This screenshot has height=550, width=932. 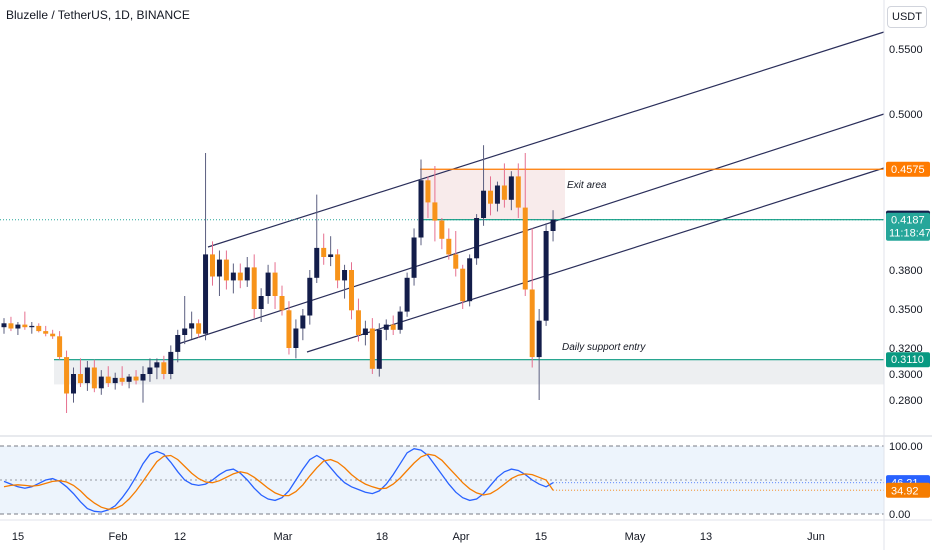 I want to click on price-tag: 0.3110, so click(x=908, y=360).